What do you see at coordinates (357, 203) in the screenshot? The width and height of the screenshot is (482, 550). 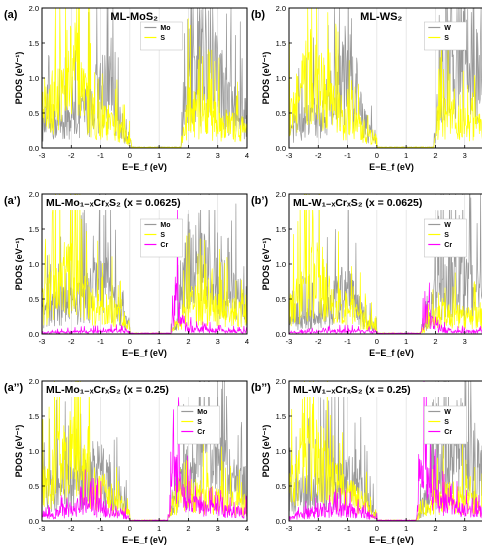 I see `panel-title: ML-W₁₋ₓCrₓS₂ (x = 0.0625)` at bounding box center [357, 203].